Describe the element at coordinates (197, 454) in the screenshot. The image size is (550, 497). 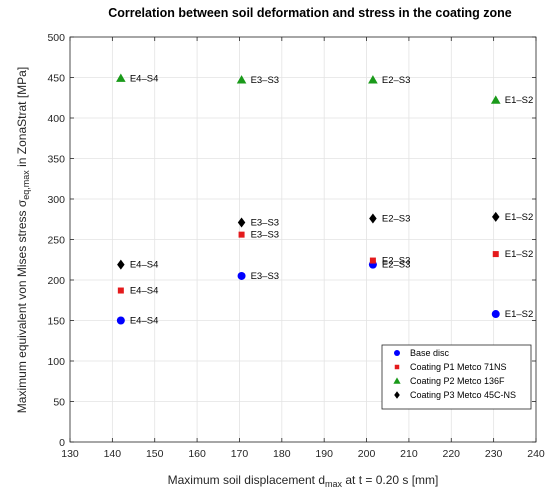
I see `x-tick-label: 160` at that location.